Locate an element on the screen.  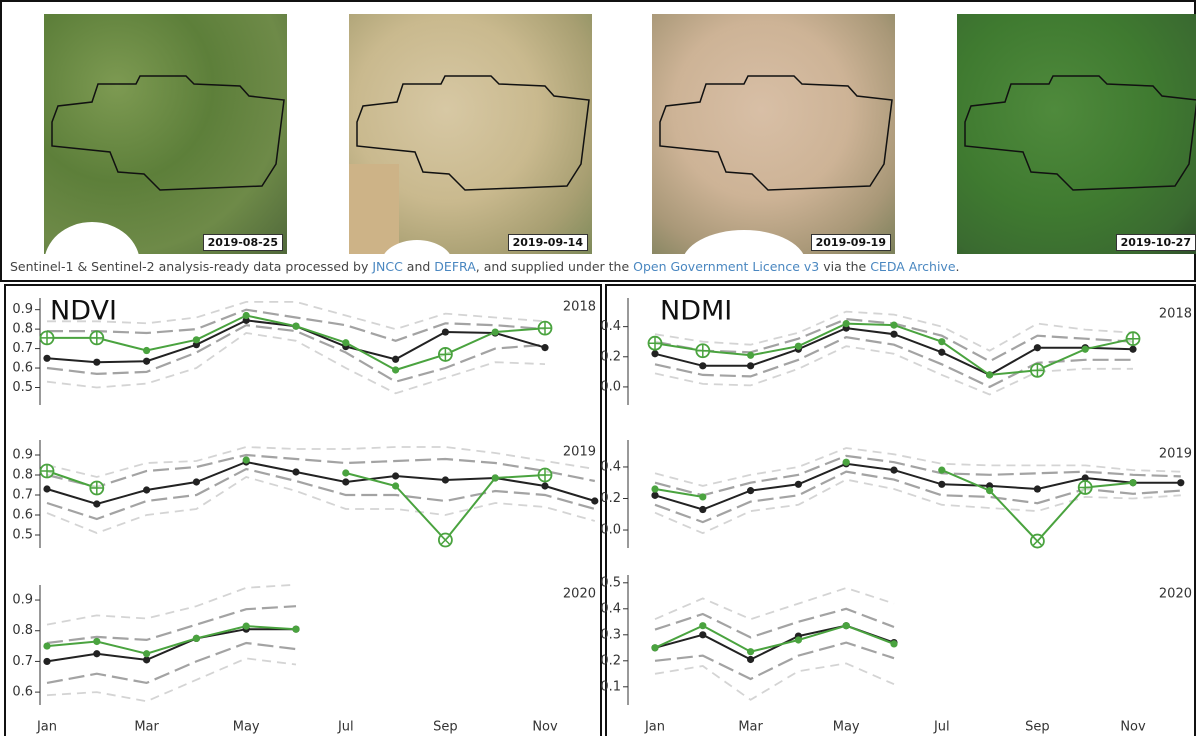
x-tick-label: Nov is located at coordinates (545, 727).